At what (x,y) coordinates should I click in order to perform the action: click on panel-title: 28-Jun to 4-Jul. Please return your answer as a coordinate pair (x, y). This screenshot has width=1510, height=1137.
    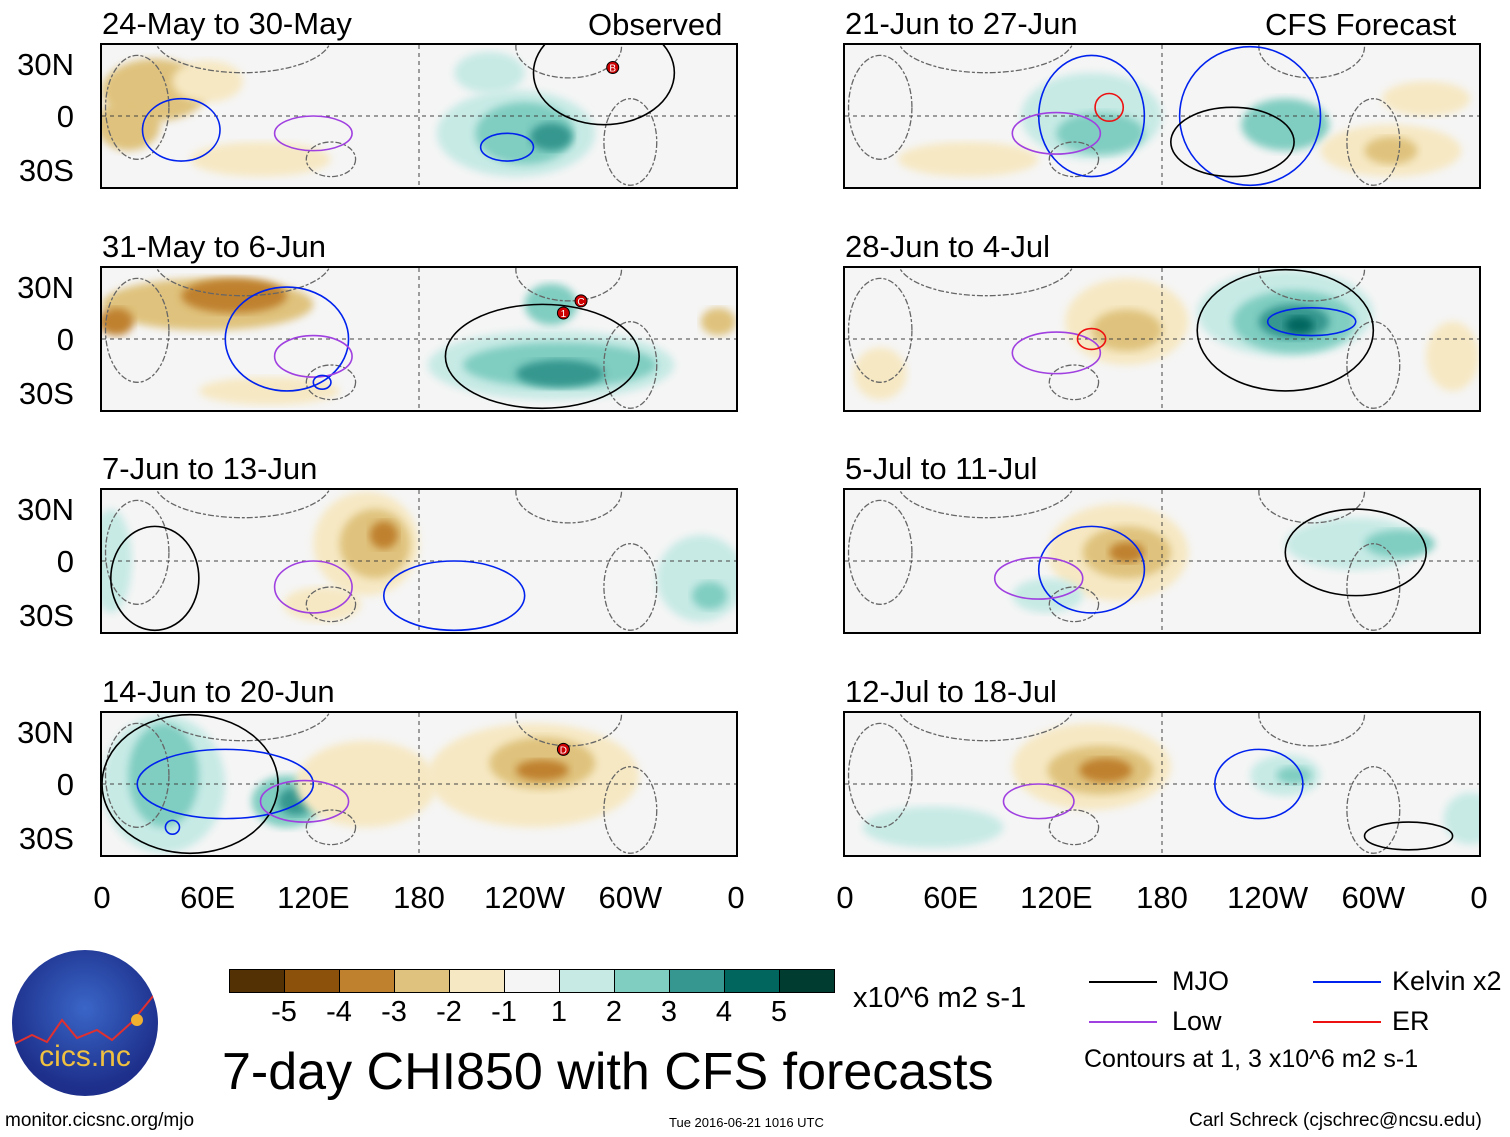
    Looking at the image, I should click on (948, 246).